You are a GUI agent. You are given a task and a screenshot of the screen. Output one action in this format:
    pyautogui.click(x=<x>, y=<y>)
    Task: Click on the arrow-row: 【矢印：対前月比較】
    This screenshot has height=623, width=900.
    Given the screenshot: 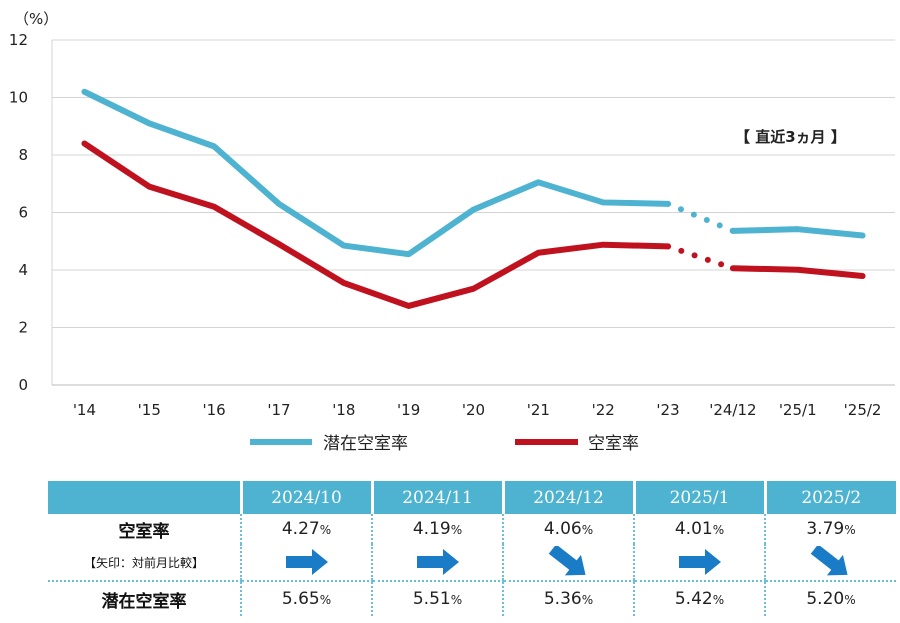 What is the action you would take?
    pyautogui.click(x=472, y=563)
    